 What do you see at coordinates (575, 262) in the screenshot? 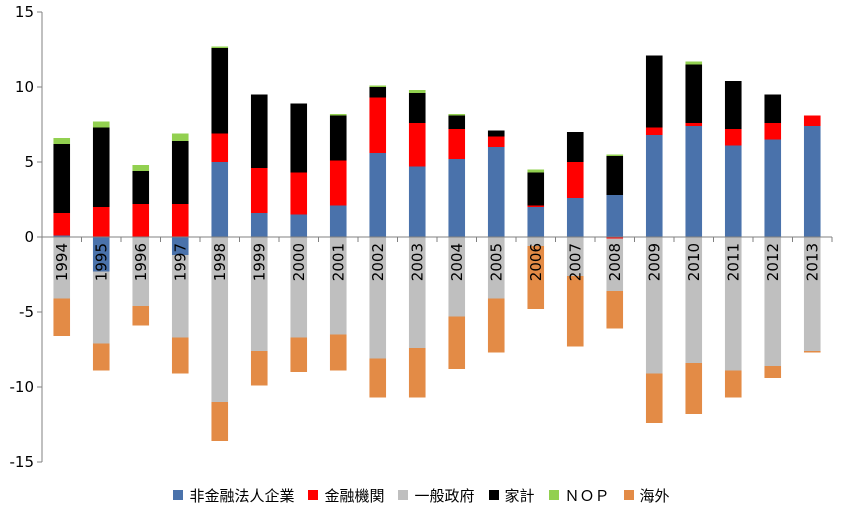
I see `x-tick-label: 2007` at bounding box center [575, 262].